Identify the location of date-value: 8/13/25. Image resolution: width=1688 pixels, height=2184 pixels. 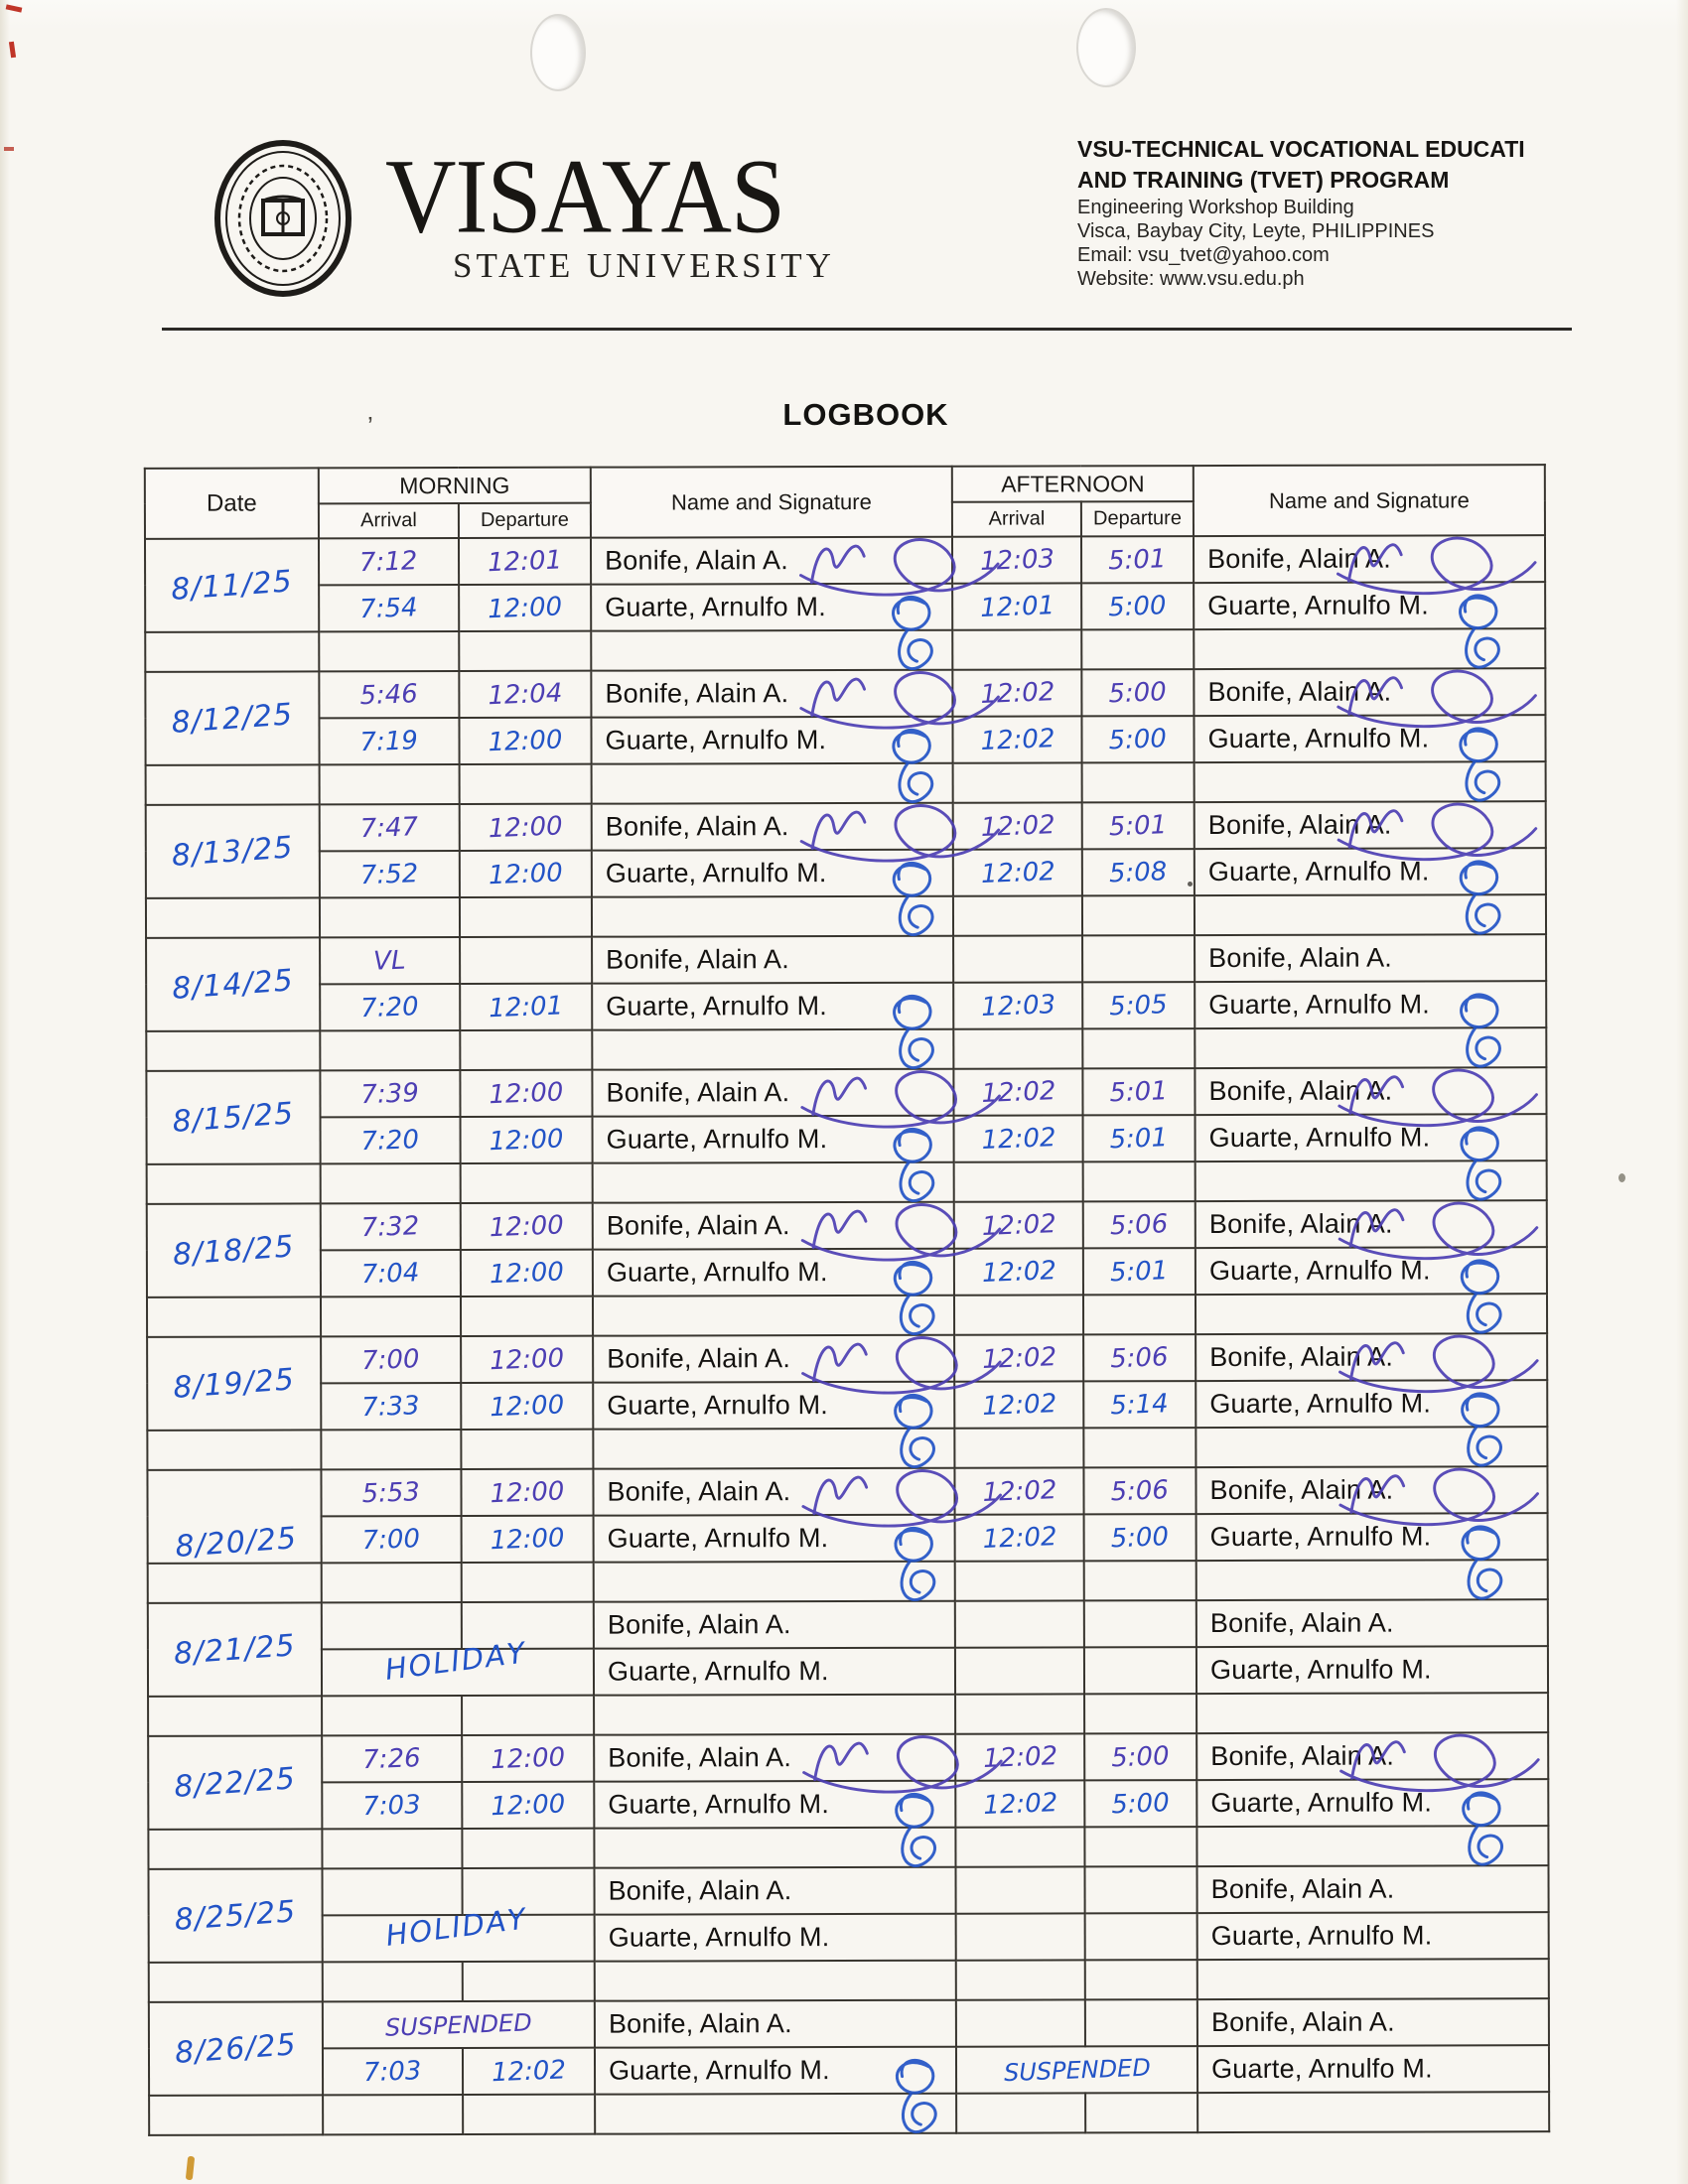
(232, 851).